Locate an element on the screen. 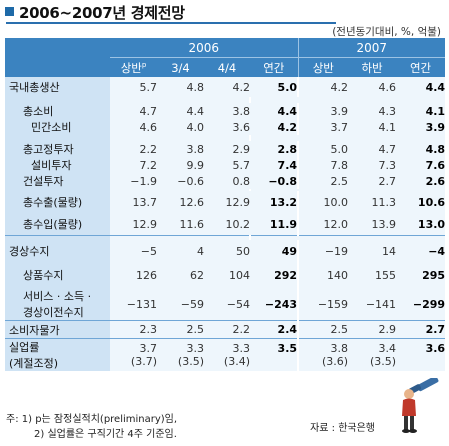 This screenshot has height=446, width=449. value-cell: 2.9 is located at coordinates (227, 149).